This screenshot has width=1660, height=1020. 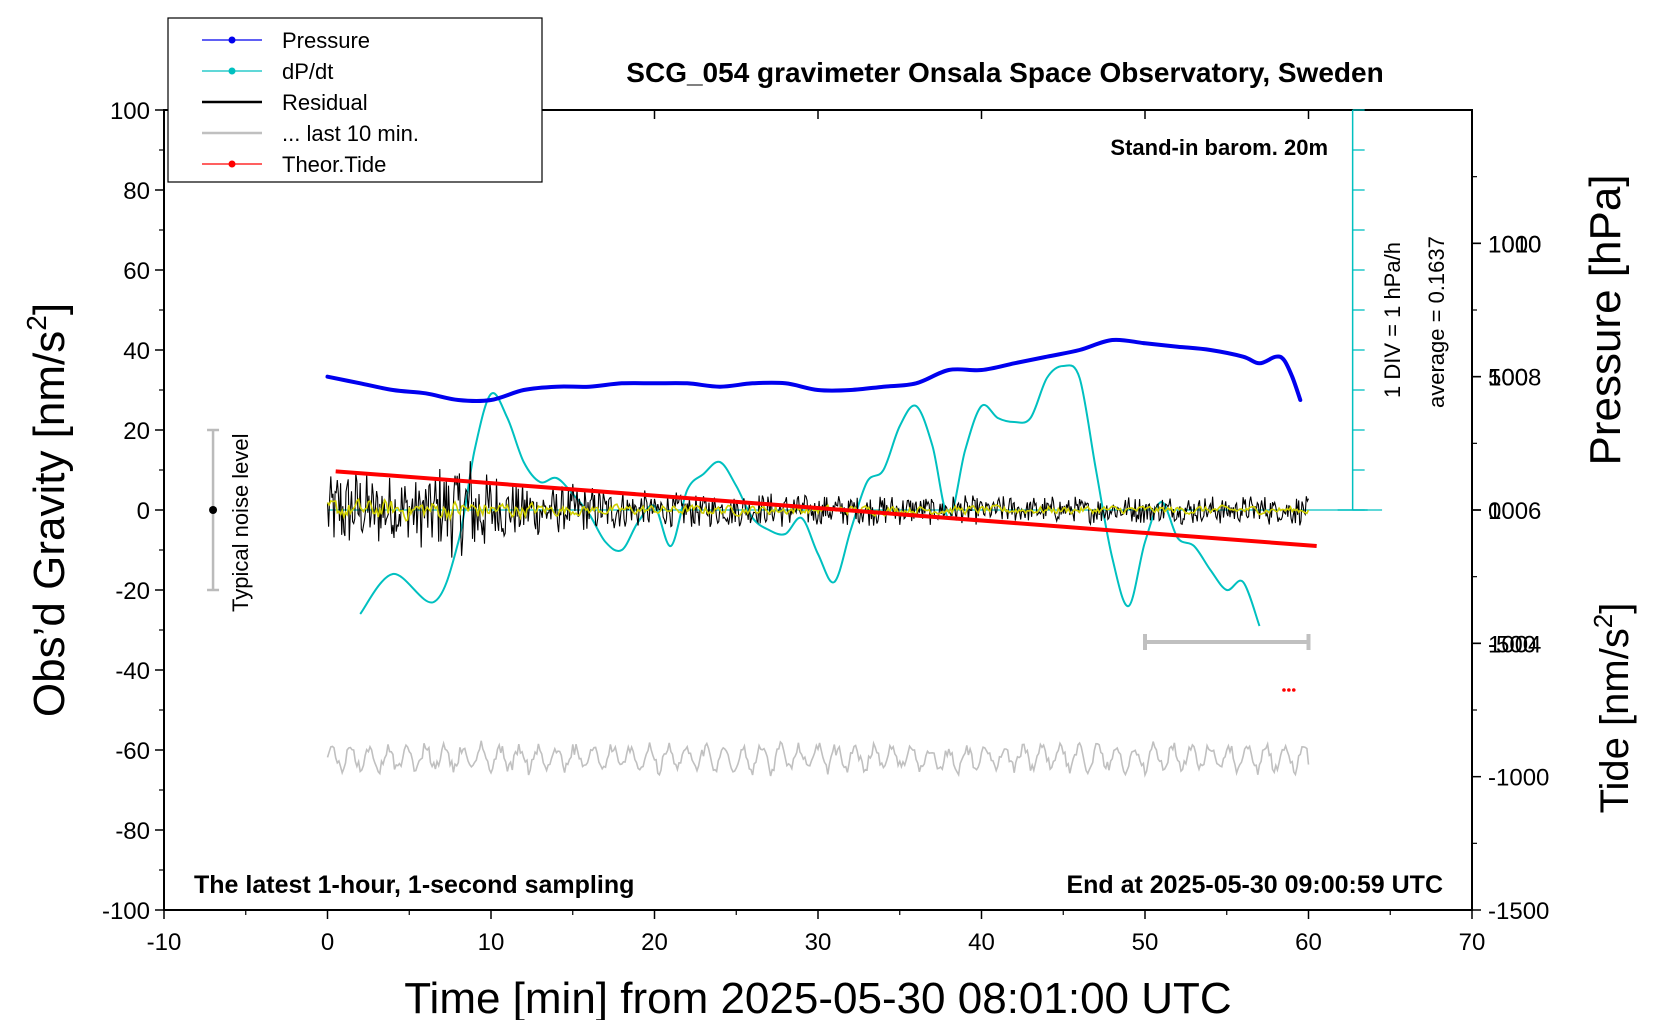 I want to click on pressure-tick-label: 1004, so click(x=1514, y=644).